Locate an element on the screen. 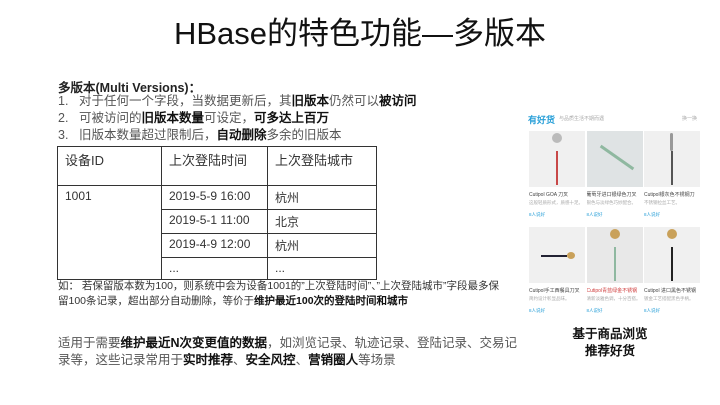 The height and width of the screenshot is (405, 720). bold-text: 自动删除 is located at coordinates (241, 135).